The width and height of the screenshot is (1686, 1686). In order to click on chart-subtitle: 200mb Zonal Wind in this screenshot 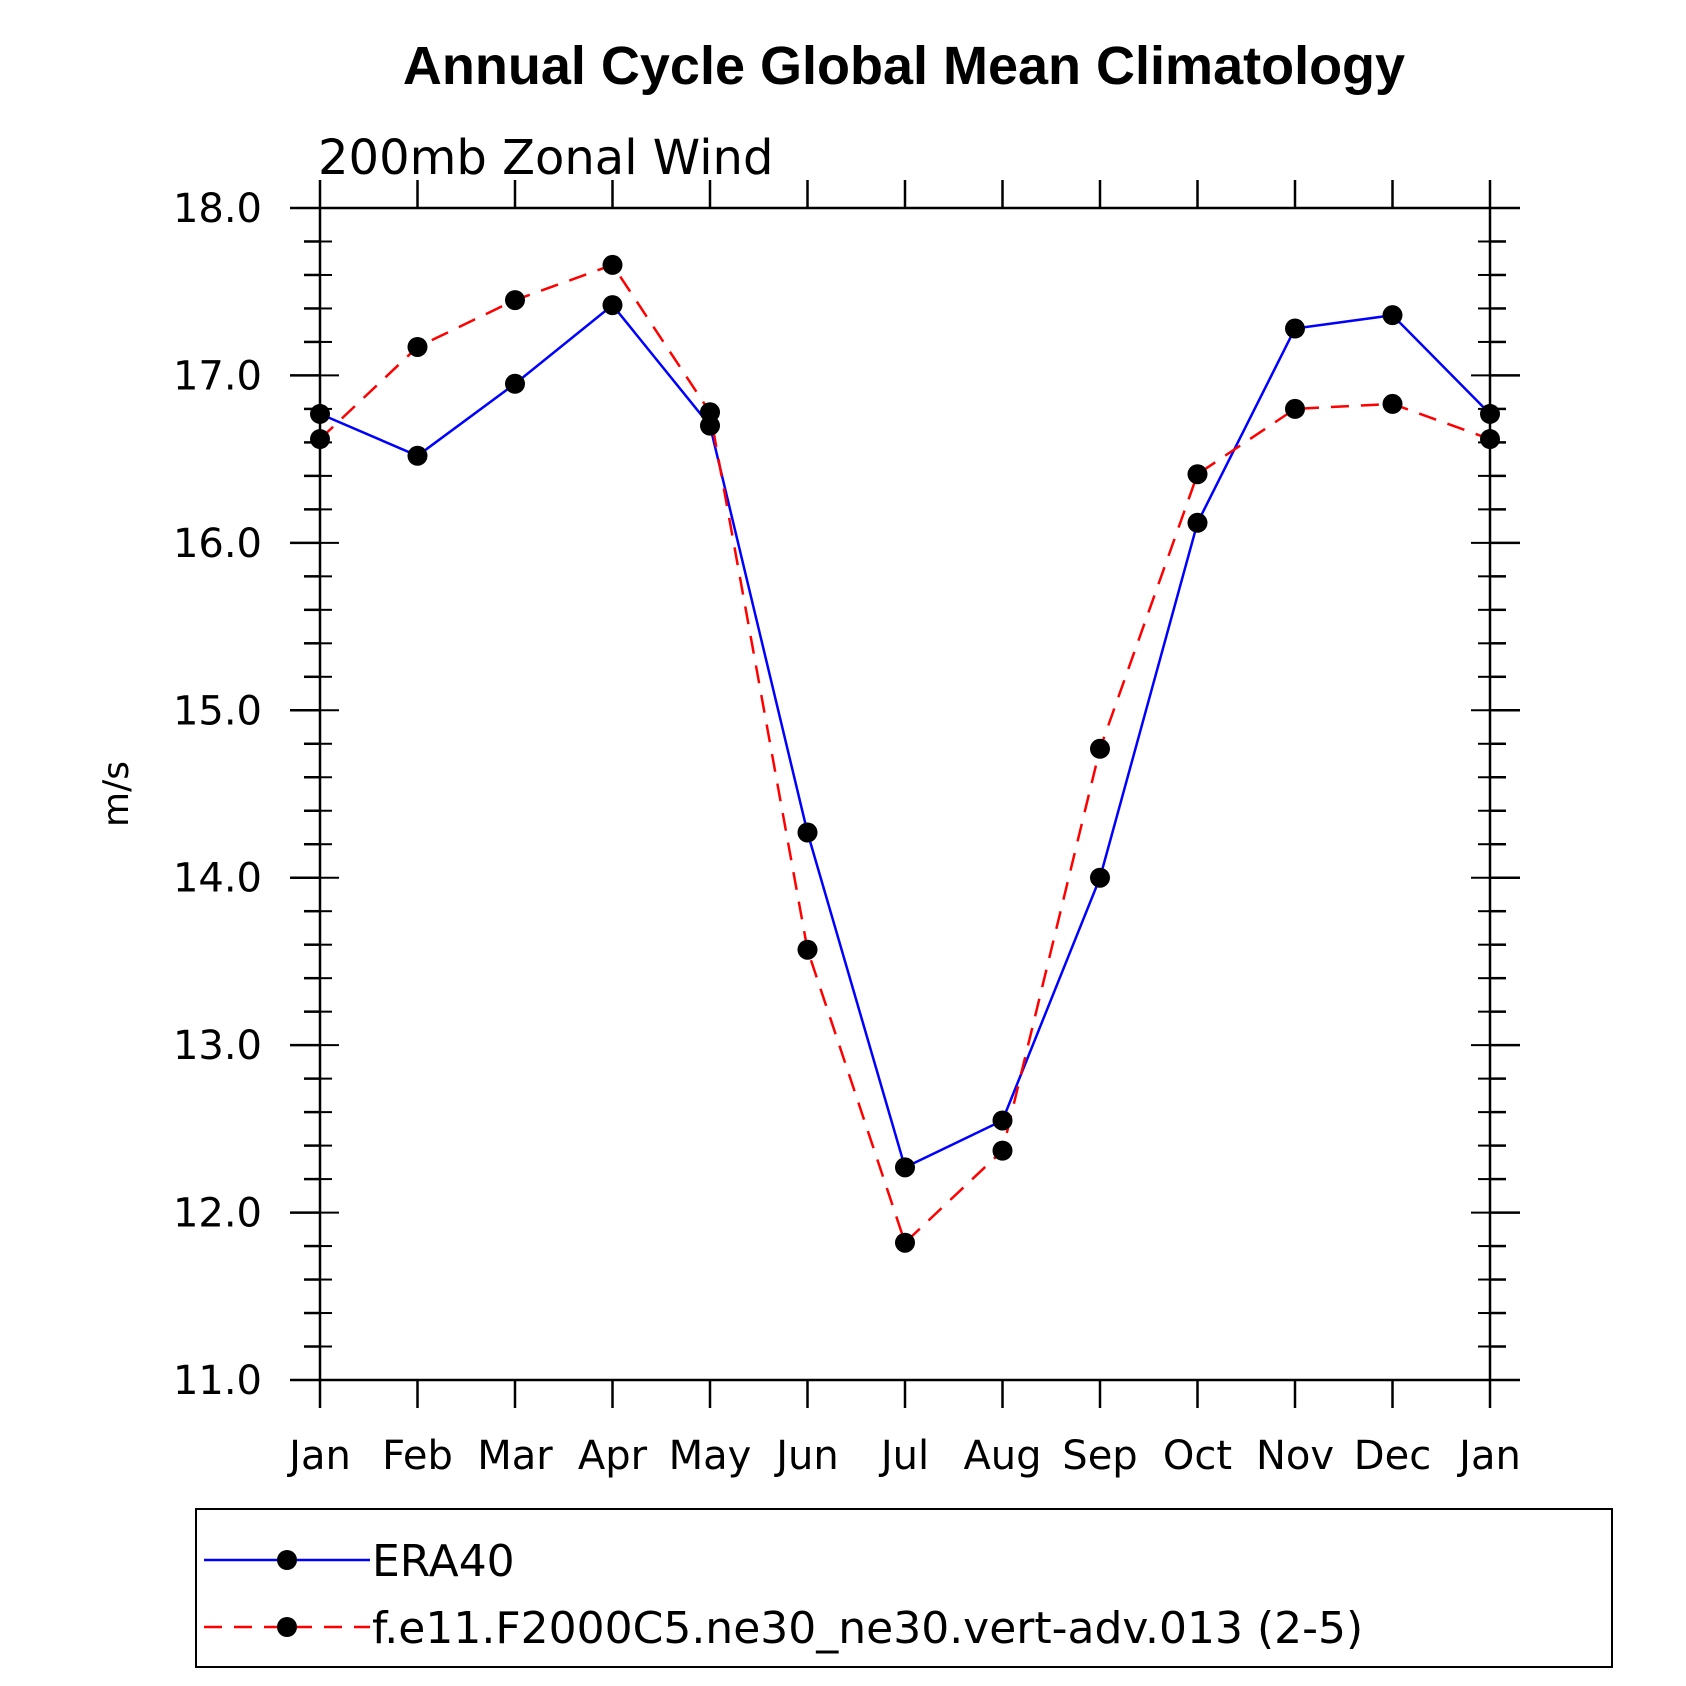, I will do `click(545, 158)`.